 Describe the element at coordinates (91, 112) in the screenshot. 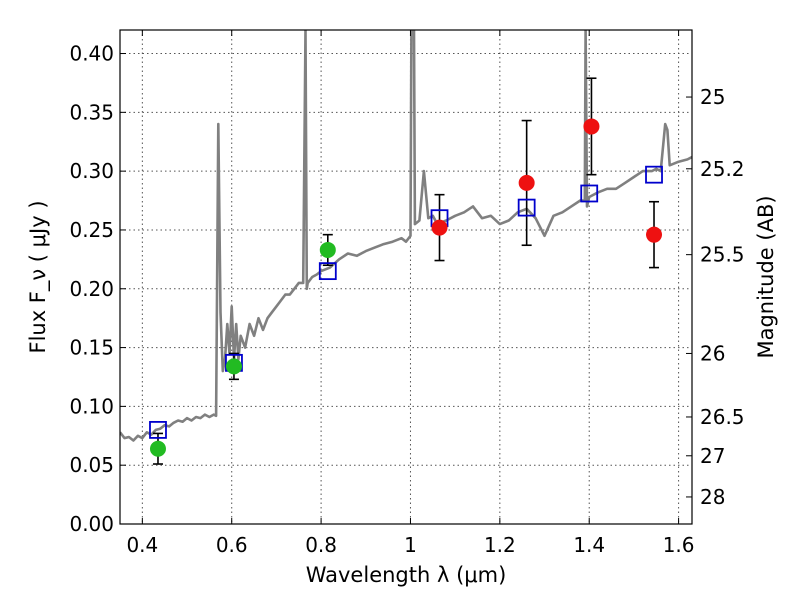

I see `y-tick-label: 0.35` at that location.